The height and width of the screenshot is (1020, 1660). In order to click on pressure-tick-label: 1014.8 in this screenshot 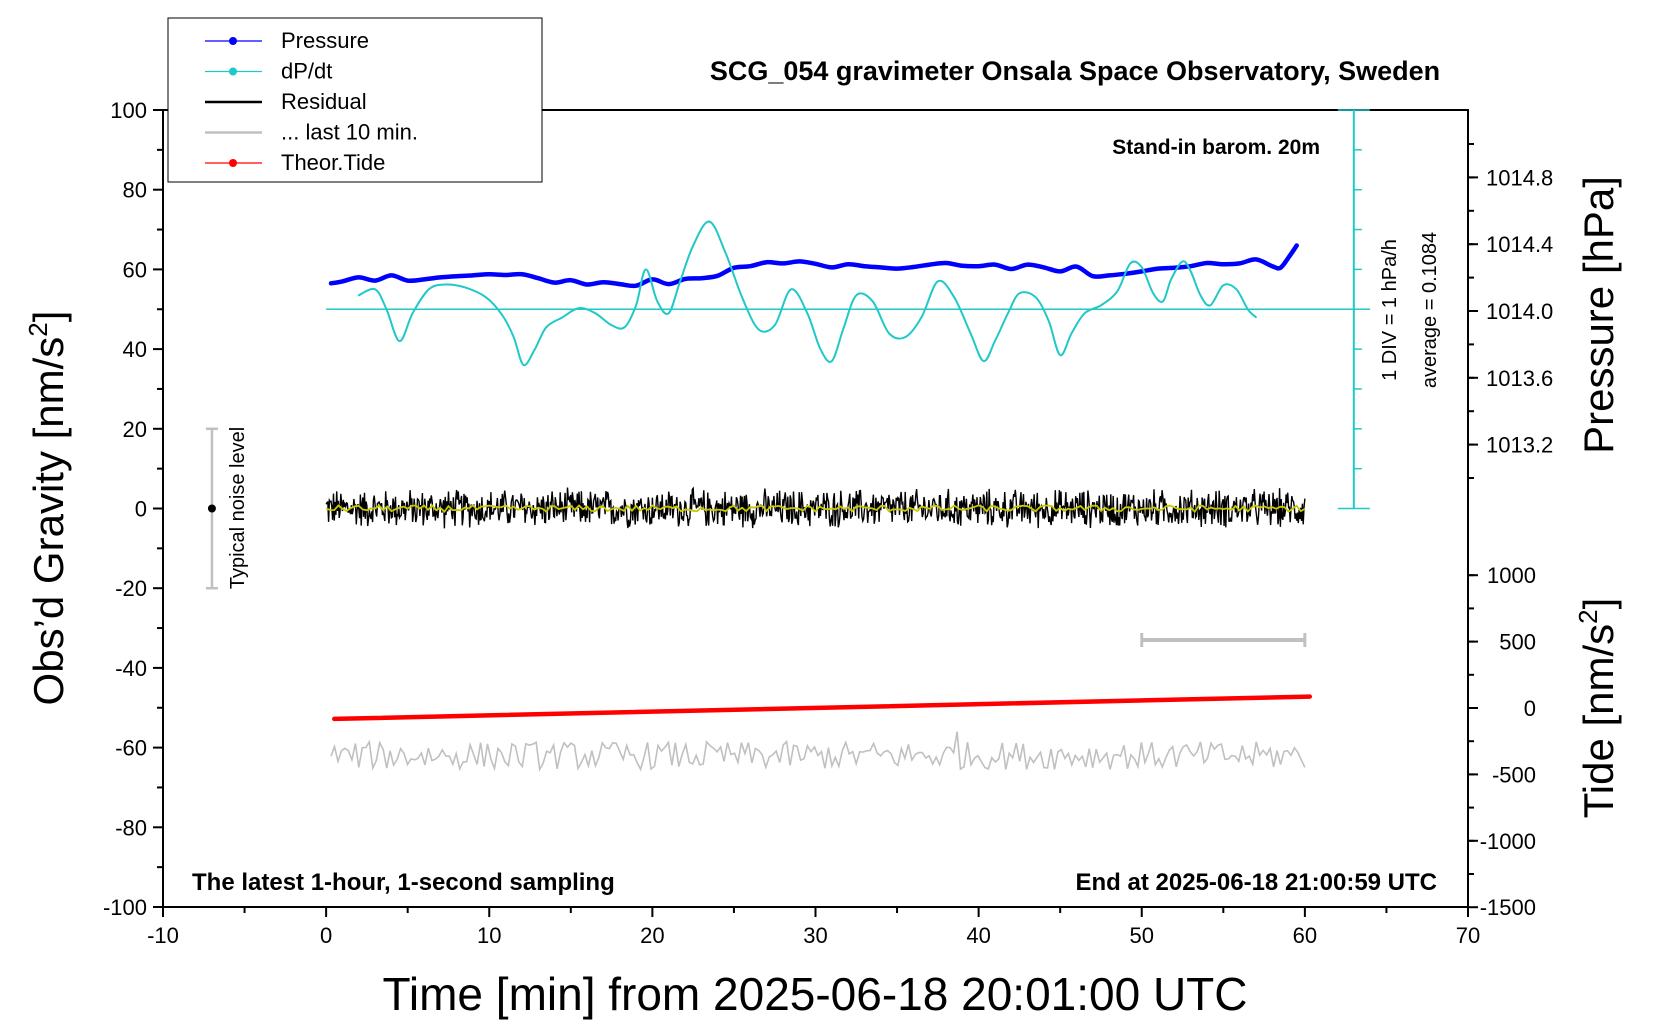, I will do `click(1519, 177)`.